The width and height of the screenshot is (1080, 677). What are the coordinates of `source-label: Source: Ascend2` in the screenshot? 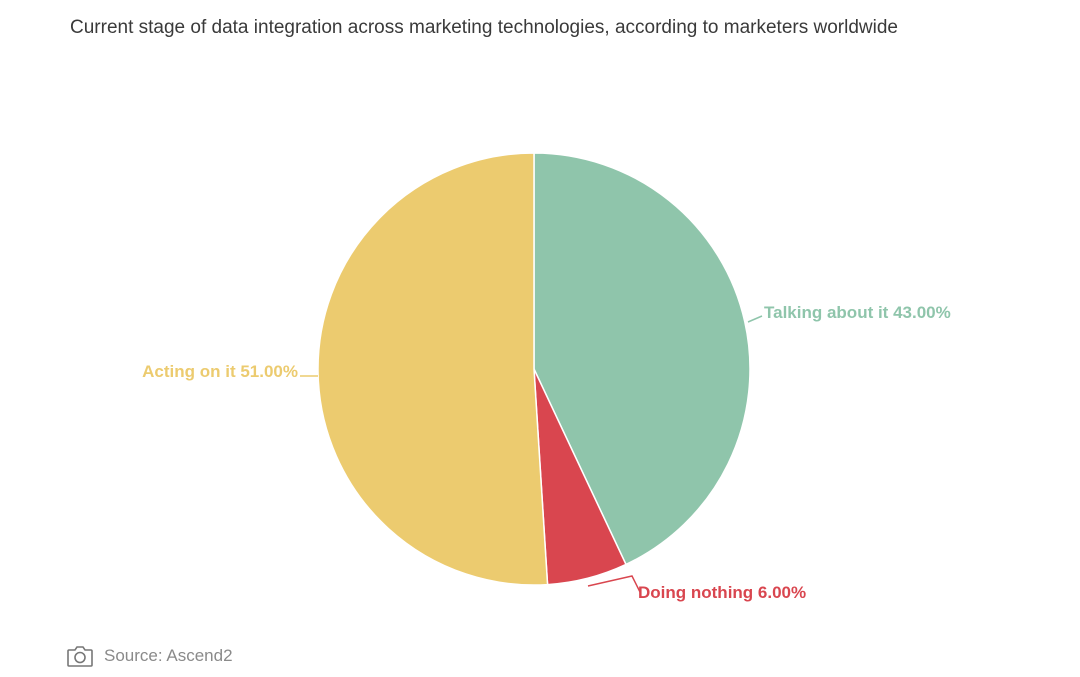 It's located at (168, 655).